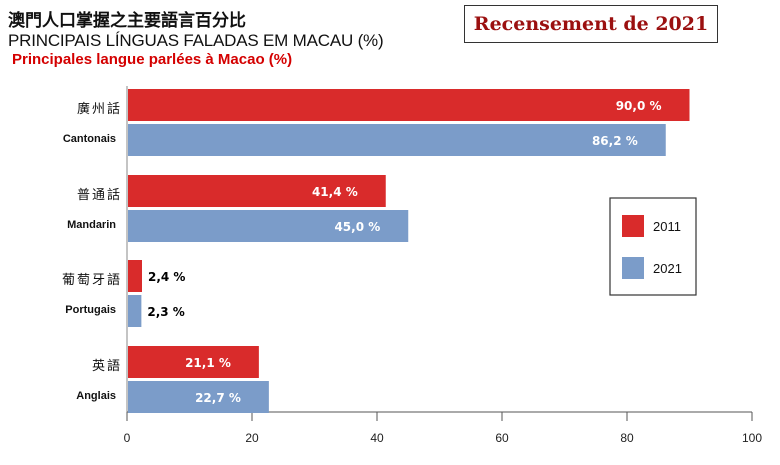  What do you see at coordinates (667, 268) in the screenshot?
I see `legend-label-2021: 2021` at bounding box center [667, 268].